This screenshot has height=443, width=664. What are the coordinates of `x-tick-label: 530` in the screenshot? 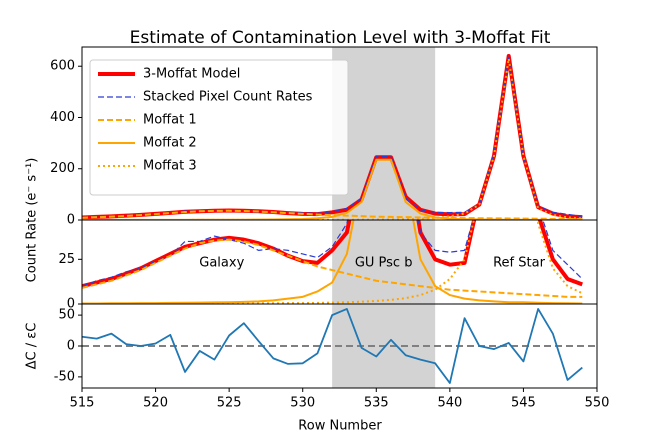 It's located at (302, 403).